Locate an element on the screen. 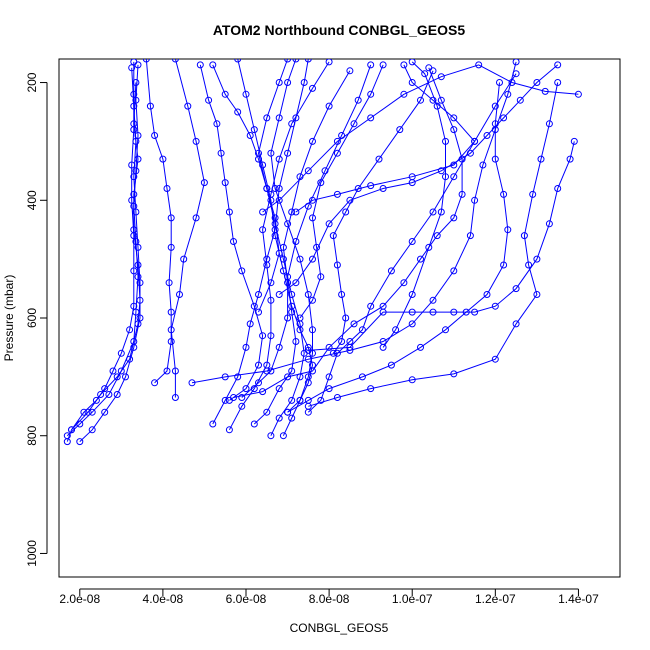  y-tick-label: 1000 is located at coordinates (32, 553).